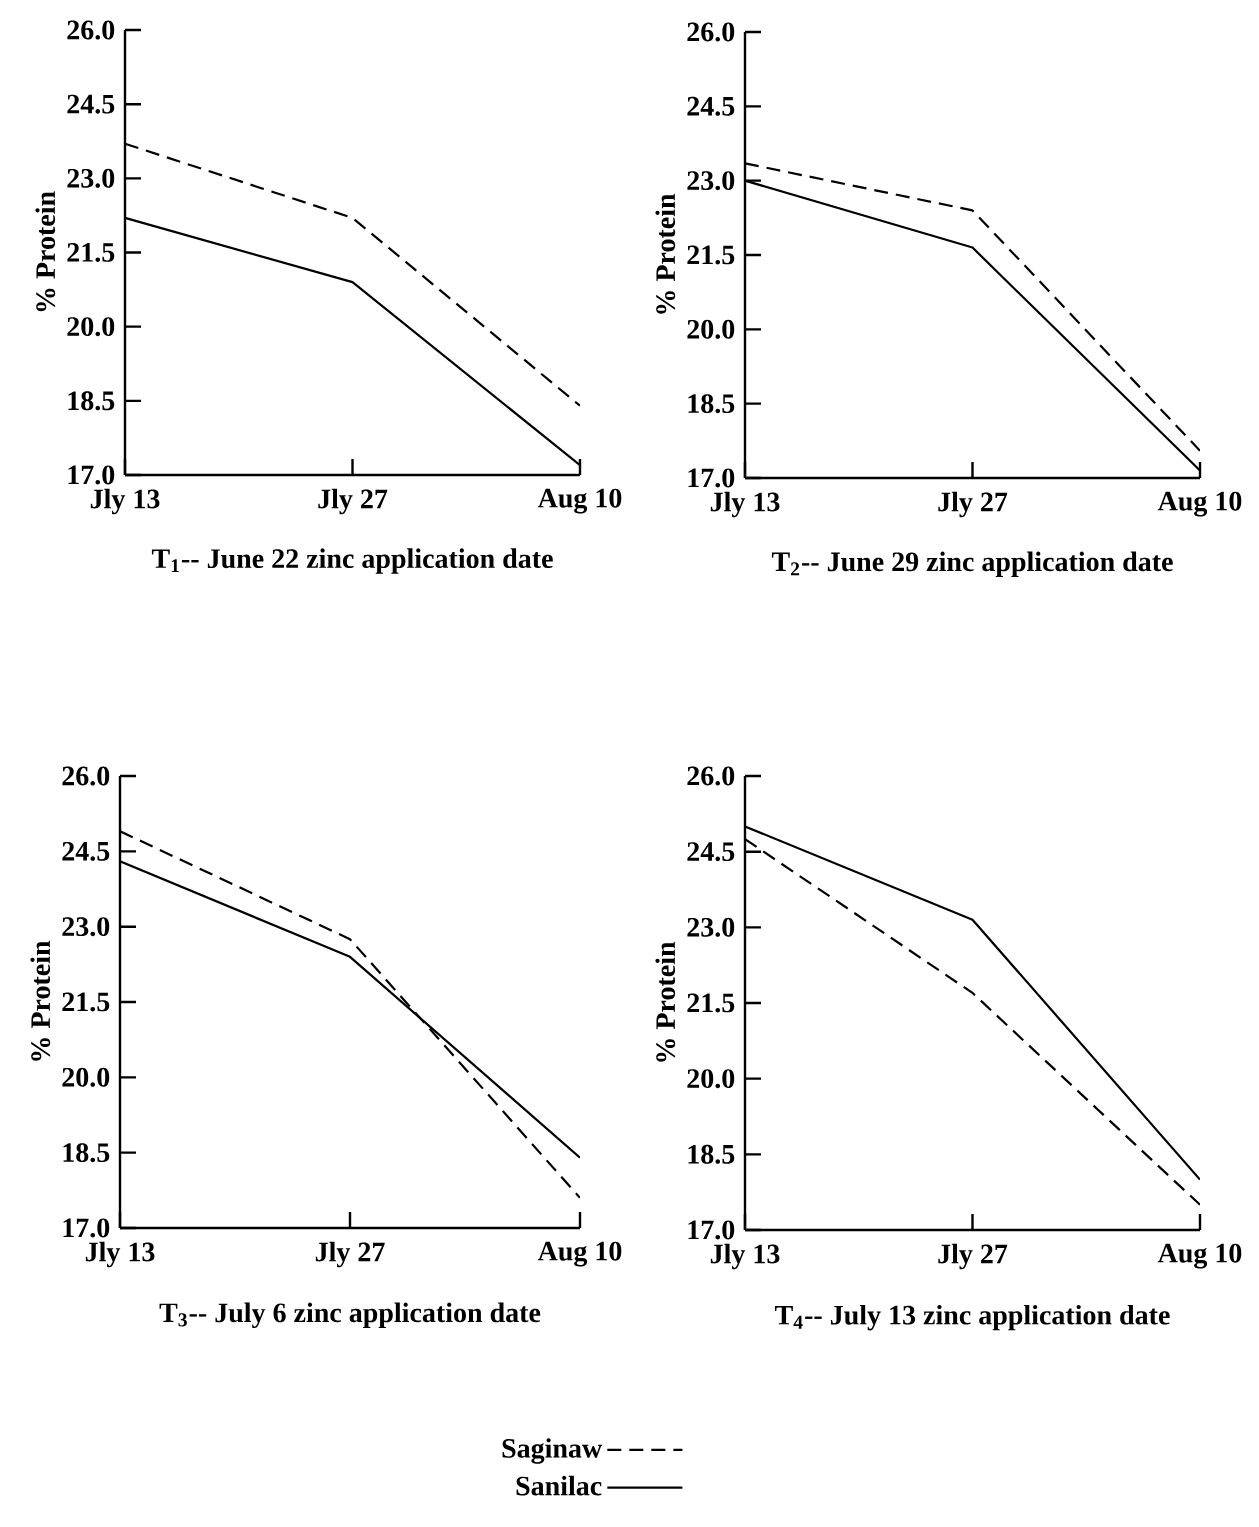  Describe the element at coordinates (972, 1317) in the screenshot. I see `text: T$_{4}$-- July 13 zinc application date` at that location.